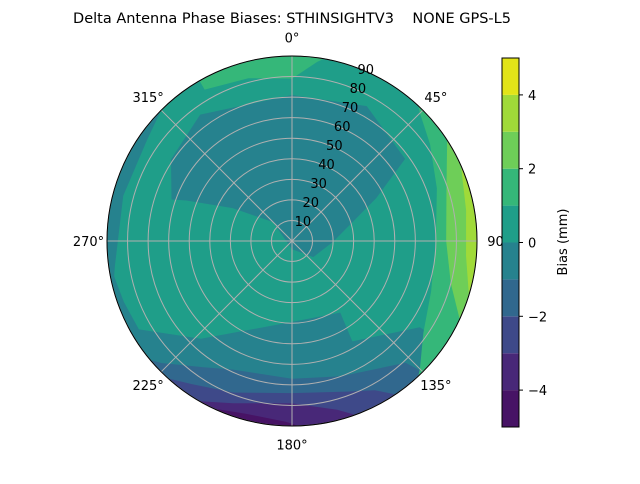  What do you see at coordinates (358, 89) in the screenshot?
I see `radial-tick-label: 80` at bounding box center [358, 89].